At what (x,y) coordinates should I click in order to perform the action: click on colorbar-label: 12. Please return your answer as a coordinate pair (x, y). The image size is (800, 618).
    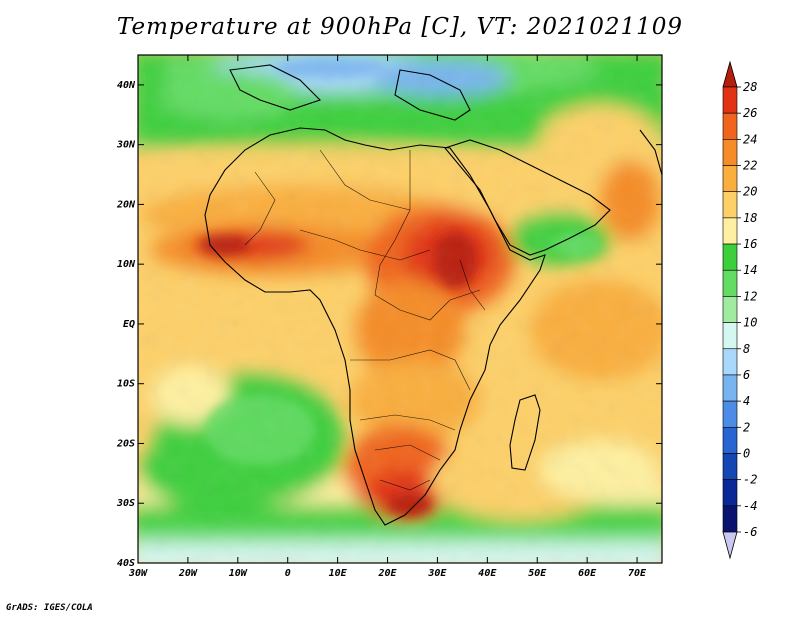
    Looking at the image, I should click on (750, 296).